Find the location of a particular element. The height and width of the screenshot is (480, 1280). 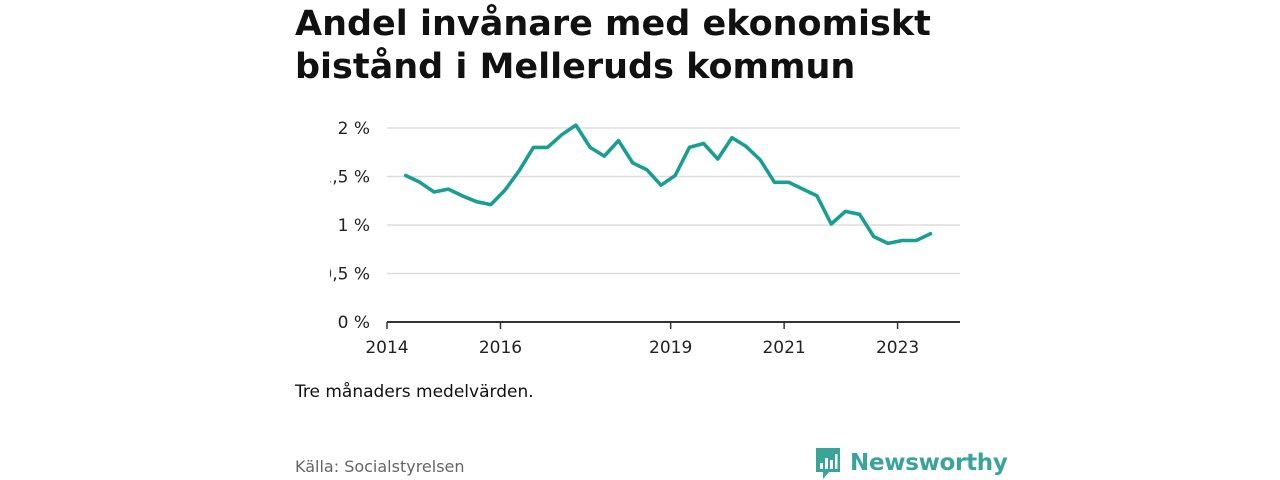

y-tick-label: 0,5 % is located at coordinates (350, 275).